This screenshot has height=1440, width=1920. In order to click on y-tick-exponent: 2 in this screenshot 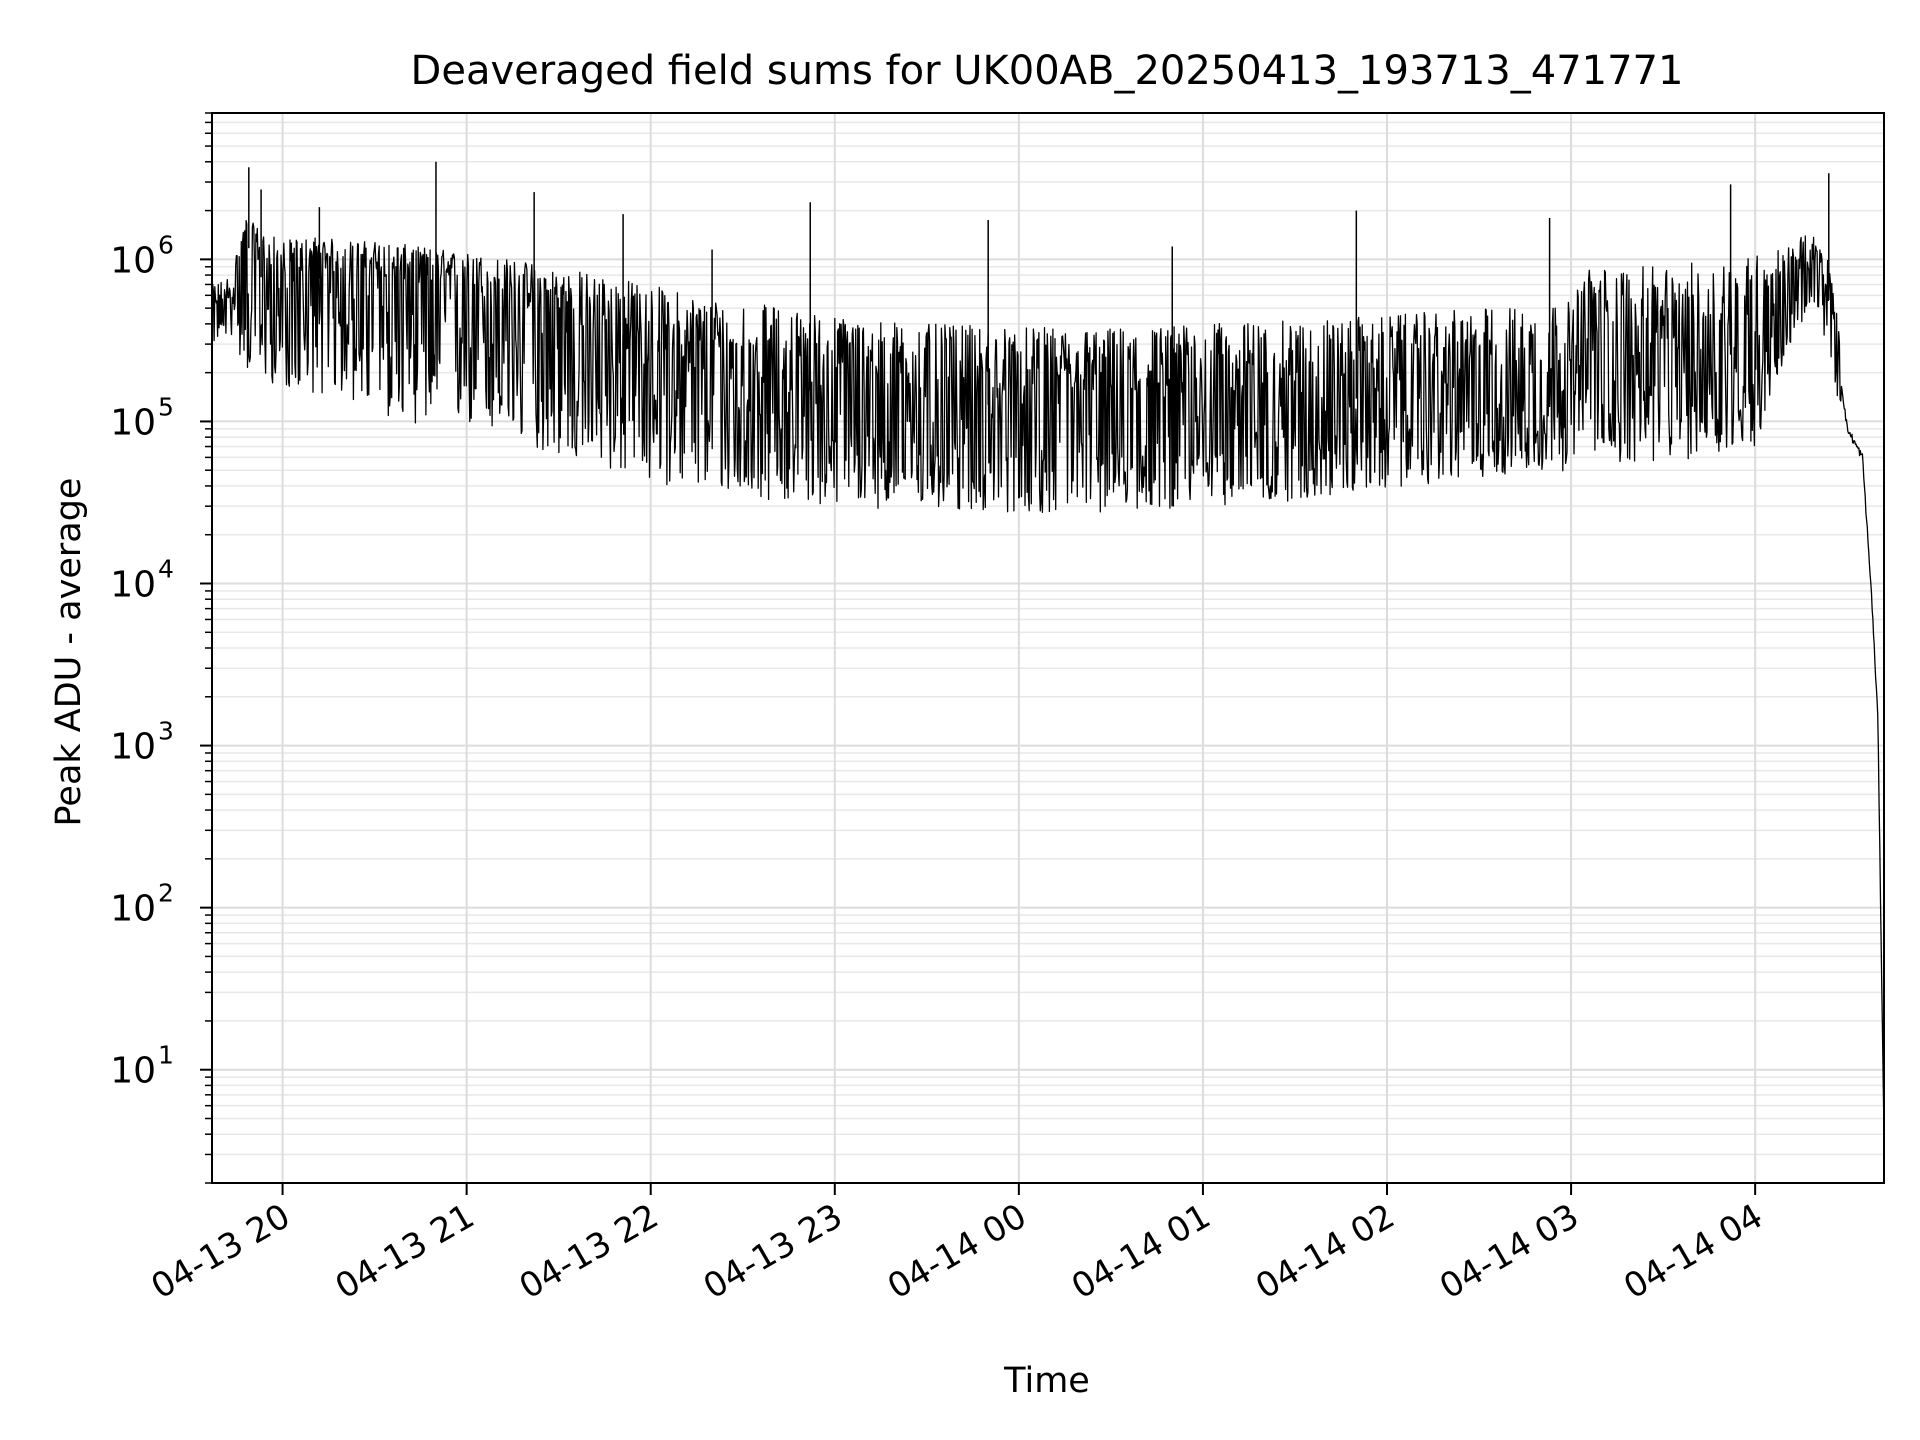, I will do `click(166, 893)`.